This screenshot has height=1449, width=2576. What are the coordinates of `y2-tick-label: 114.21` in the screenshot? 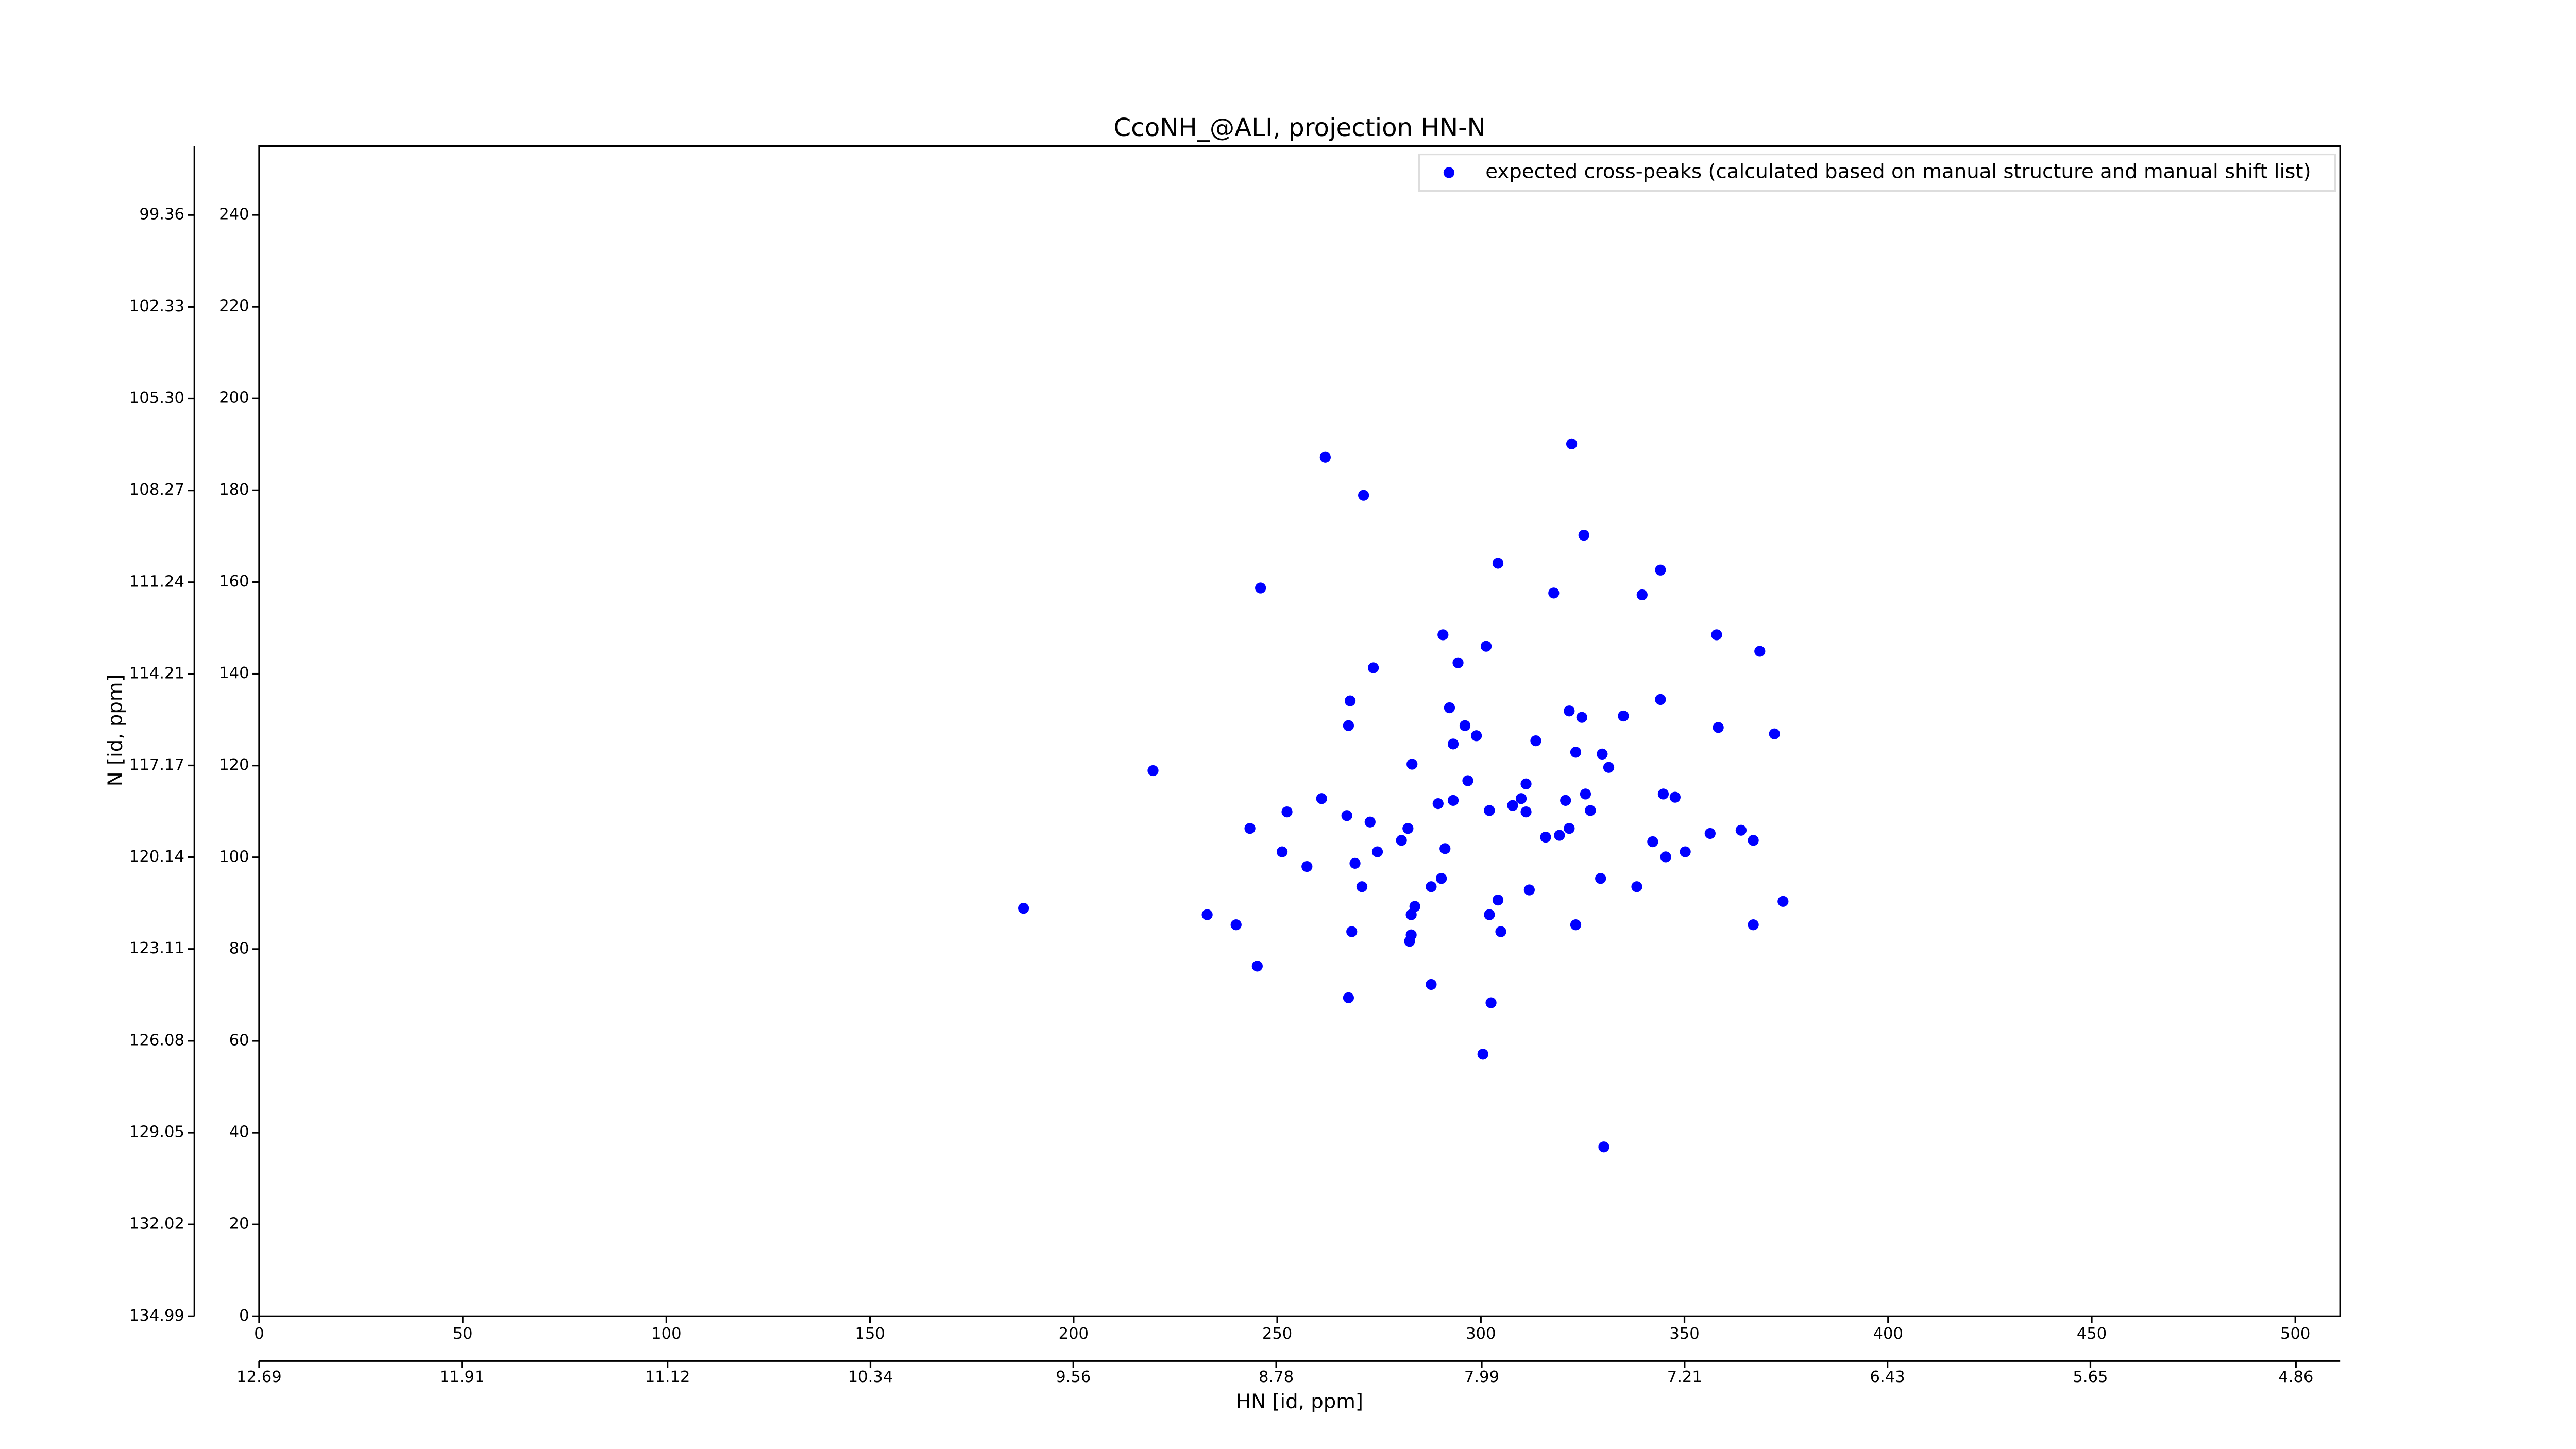 It's located at (156, 673).